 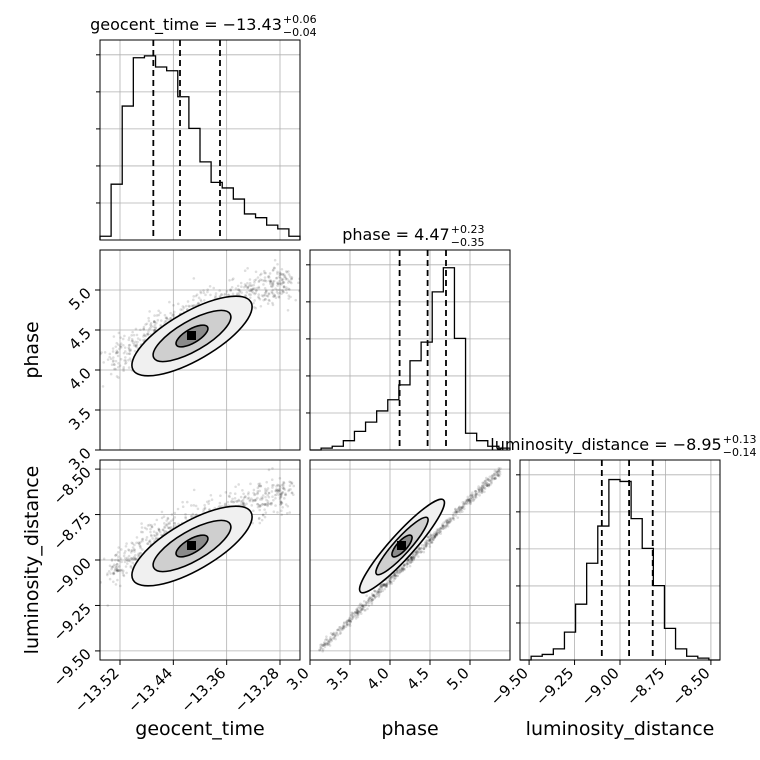 What do you see at coordinates (468, 229) in the screenshot?
I see `title-plus-phase: +0.23` at bounding box center [468, 229].